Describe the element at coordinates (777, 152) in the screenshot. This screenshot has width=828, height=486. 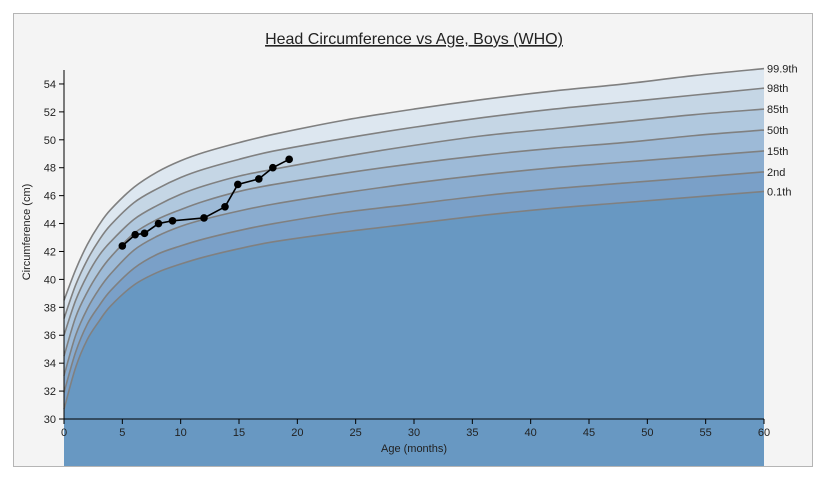
I see `percentile-label: 15th` at that location.